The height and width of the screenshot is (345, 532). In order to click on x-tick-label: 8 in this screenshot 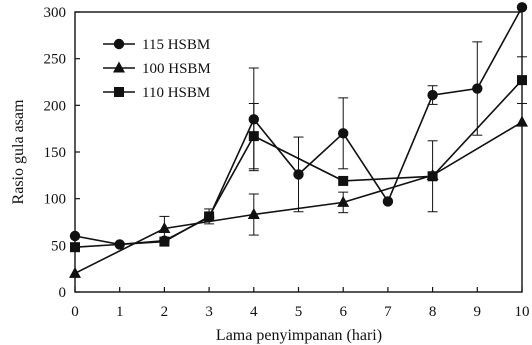, I will do `click(433, 312)`.